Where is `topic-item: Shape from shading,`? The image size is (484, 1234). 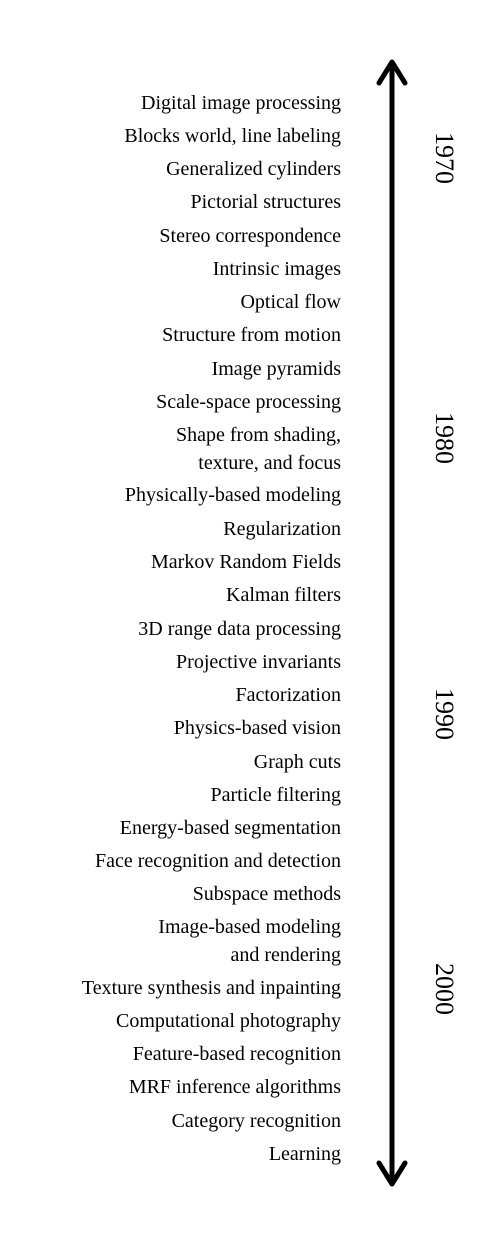
topic-item: Shape from shading, is located at coordinates (258, 435).